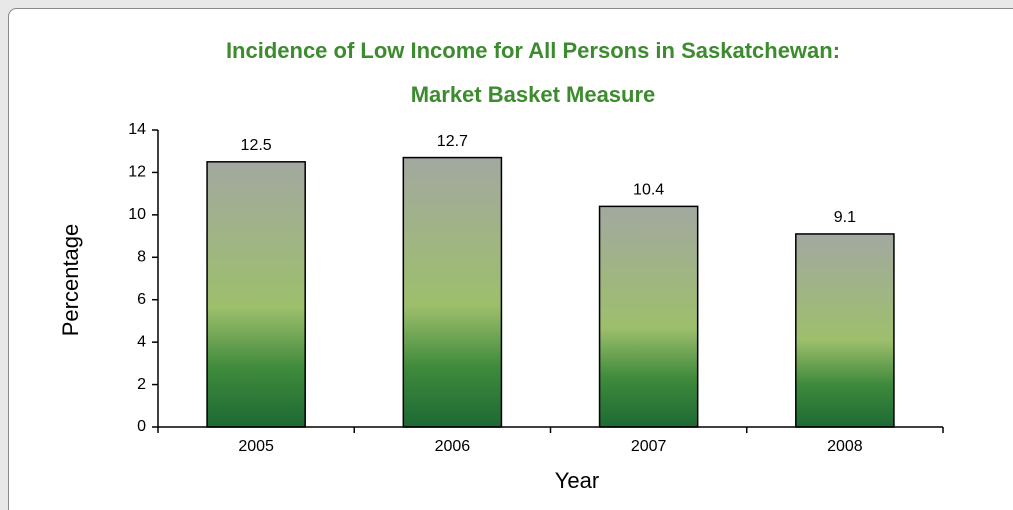 This screenshot has width=1013, height=510. I want to click on x-tick-label: 2005, so click(256, 446).